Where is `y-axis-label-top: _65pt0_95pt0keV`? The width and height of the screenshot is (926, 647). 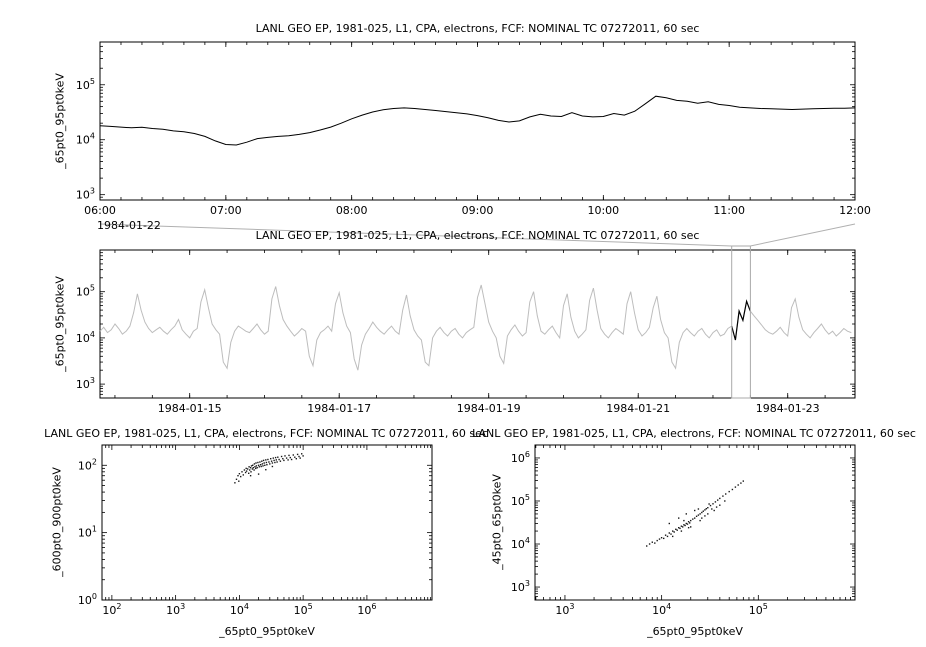
y-axis-label-top: _65pt0_95pt0keV is located at coordinates (60, 121).